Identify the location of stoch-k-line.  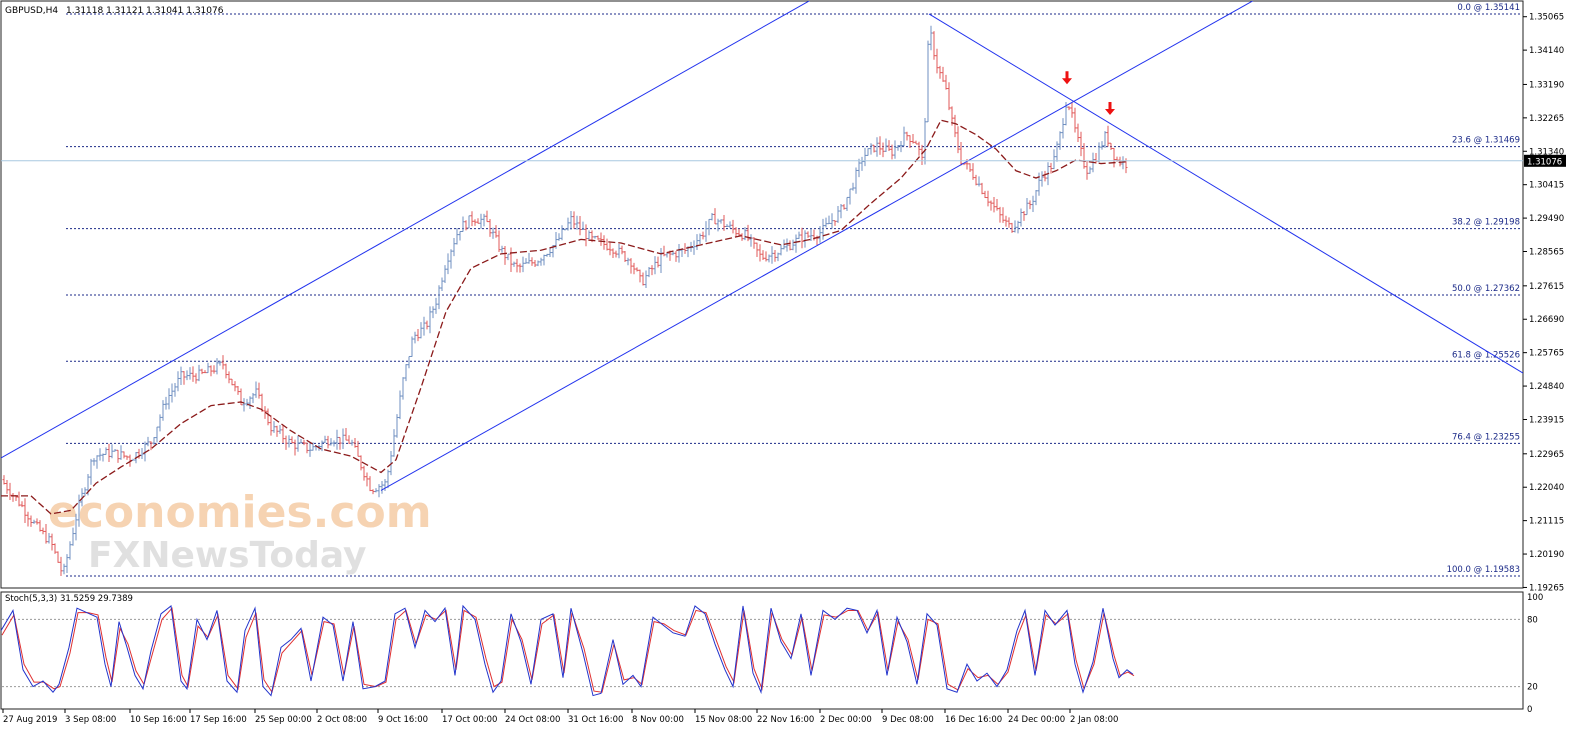
(567, 650).